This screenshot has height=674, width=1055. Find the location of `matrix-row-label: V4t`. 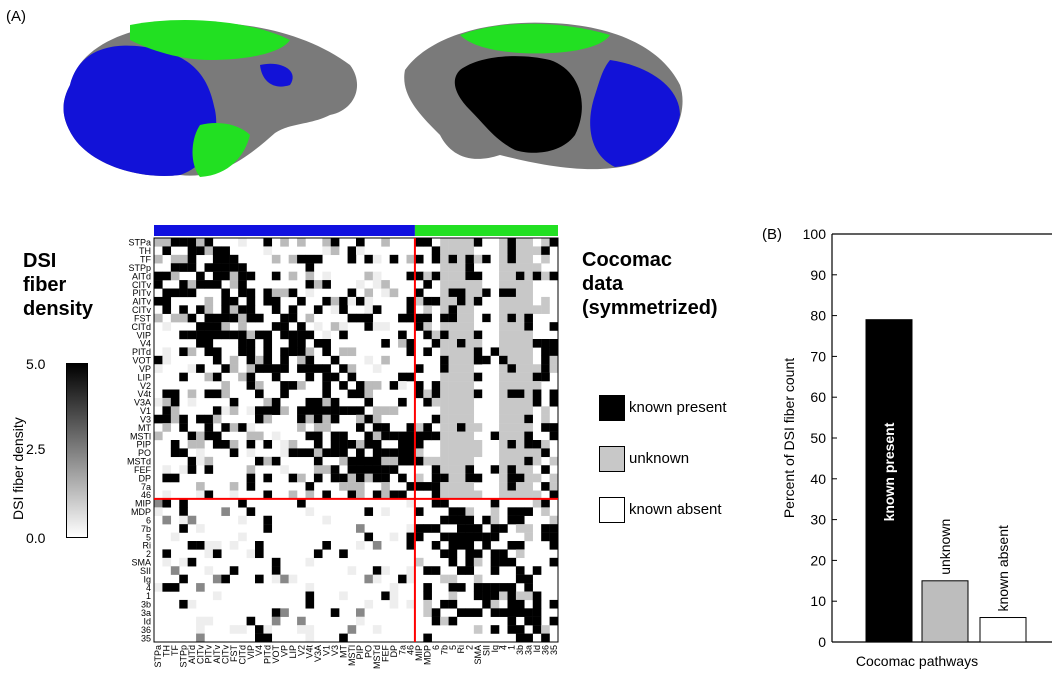

matrix-row-label: V4t is located at coordinates (144, 394).